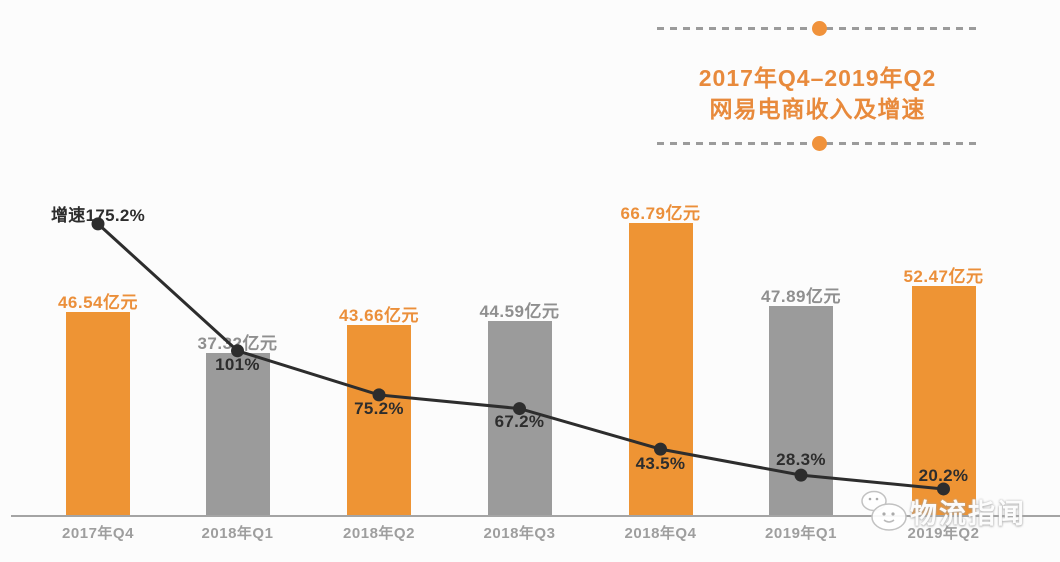  I want to click on growth-rate-label: 28.3%, so click(801, 460).